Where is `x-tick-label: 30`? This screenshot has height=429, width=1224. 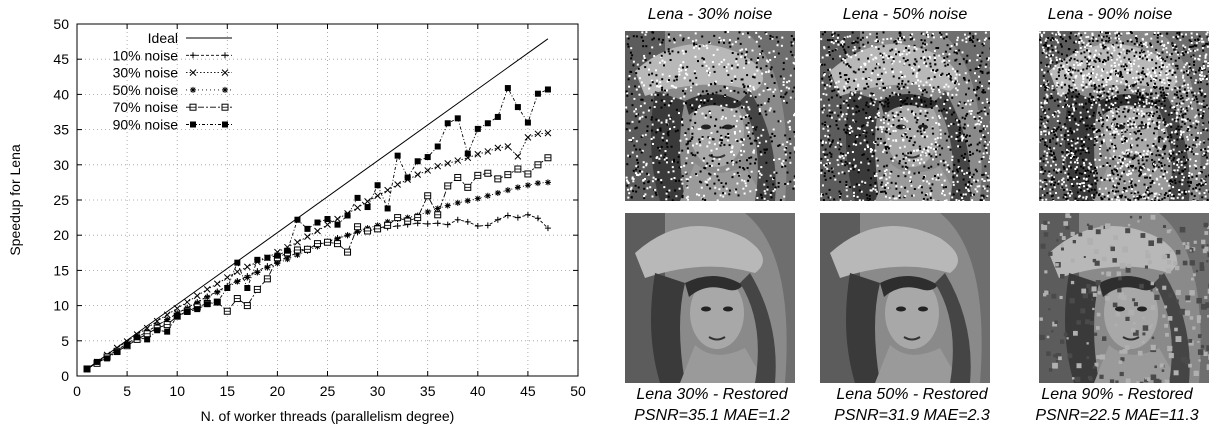 x-tick-label: 30 is located at coordinates (378, 391).